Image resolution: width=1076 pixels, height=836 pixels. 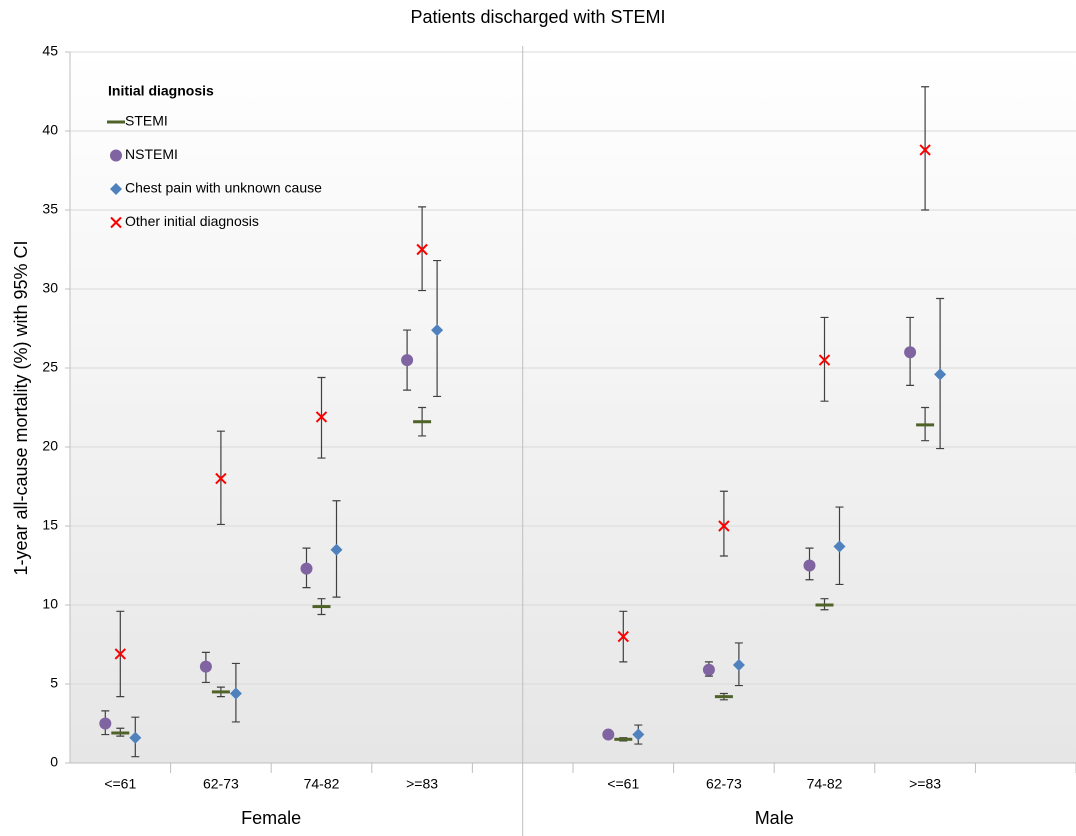 What do you see at coordinates (50, 604) in the screenshot?
I see `y-tick-label: 10` at bounding box center [50, 604].